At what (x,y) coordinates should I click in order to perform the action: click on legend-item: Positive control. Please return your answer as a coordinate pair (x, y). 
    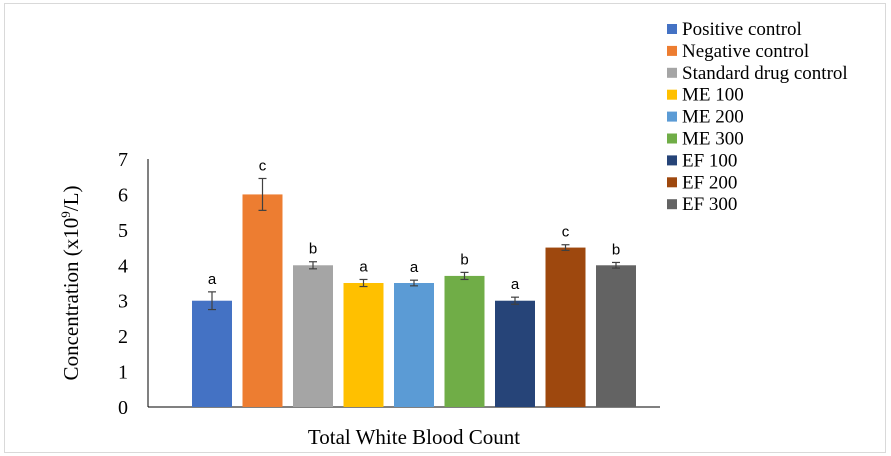
    Looking at the image, I should click on (734, 29).